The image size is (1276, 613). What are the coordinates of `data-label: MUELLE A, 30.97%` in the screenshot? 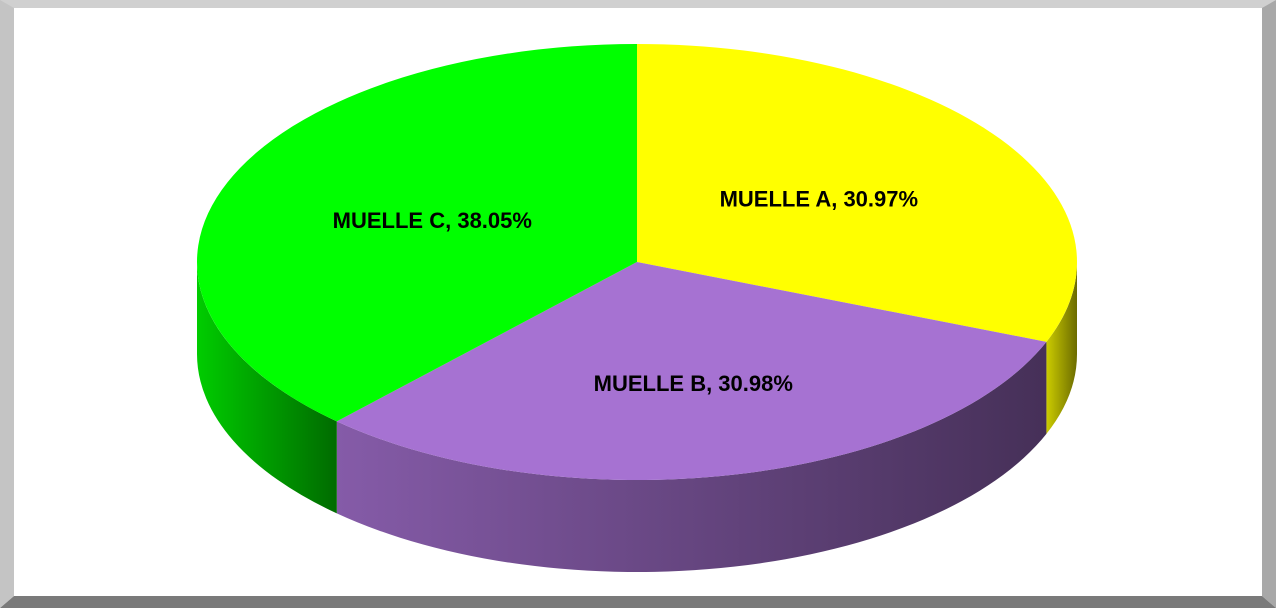 It's located at (819, 198).